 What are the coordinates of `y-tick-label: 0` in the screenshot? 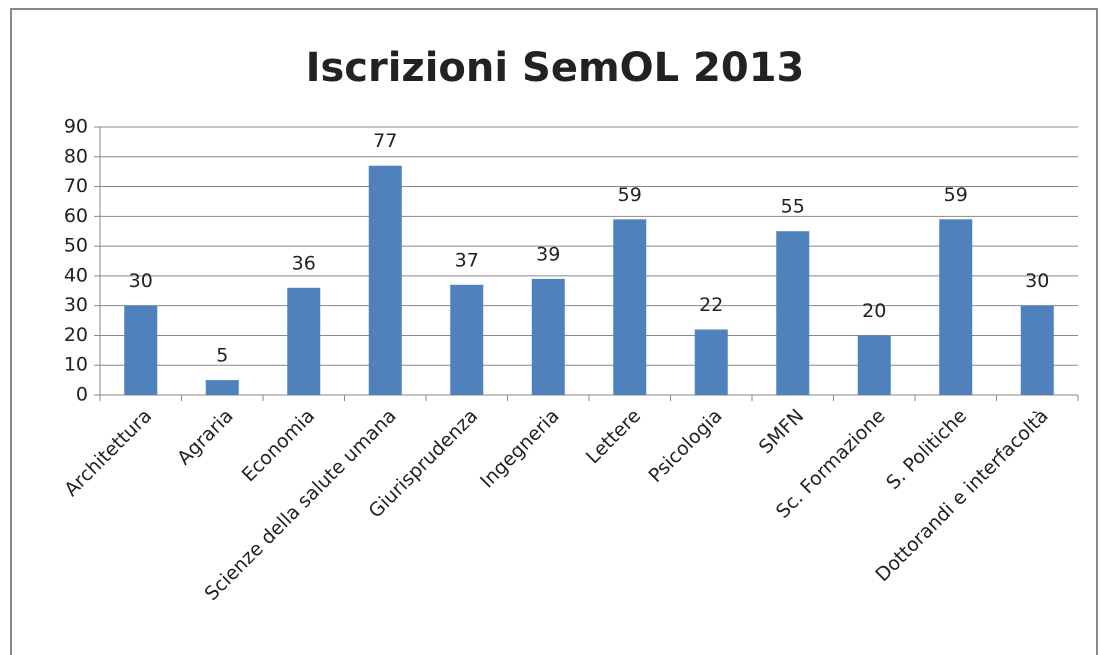 It's located at (82, 395).